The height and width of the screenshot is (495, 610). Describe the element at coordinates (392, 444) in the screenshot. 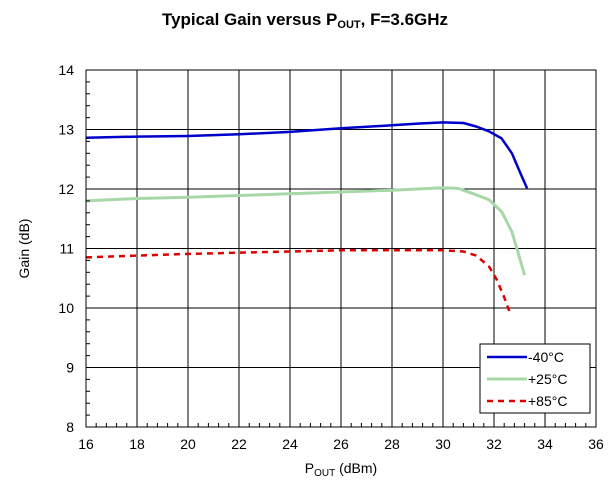

I see `x-tick-label: 28` at that location.